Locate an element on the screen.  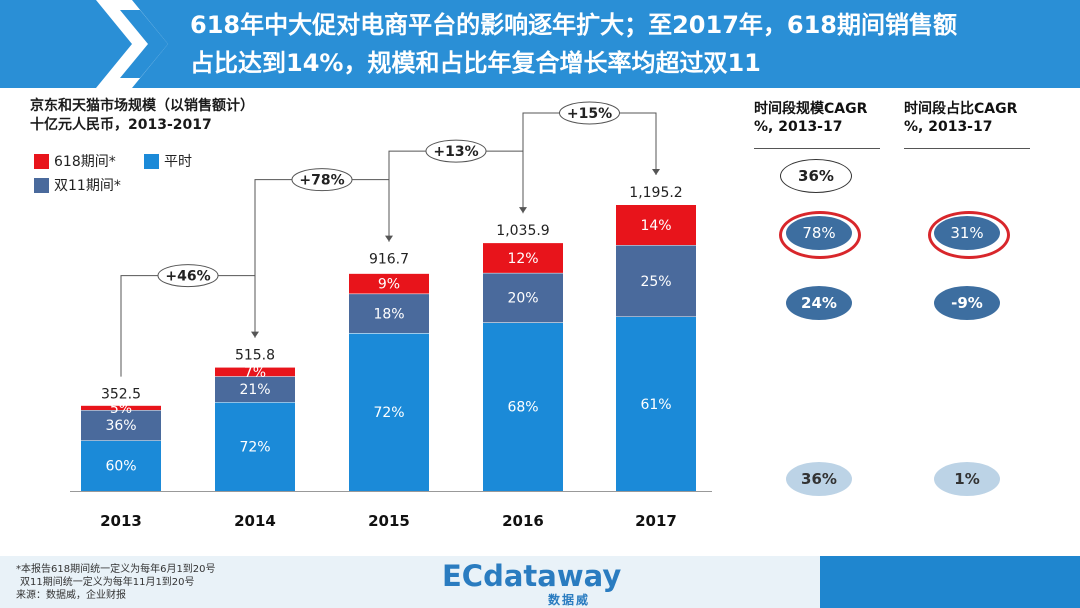
segment-label-regular-2015: 72% is located at coordinates (388, 413).